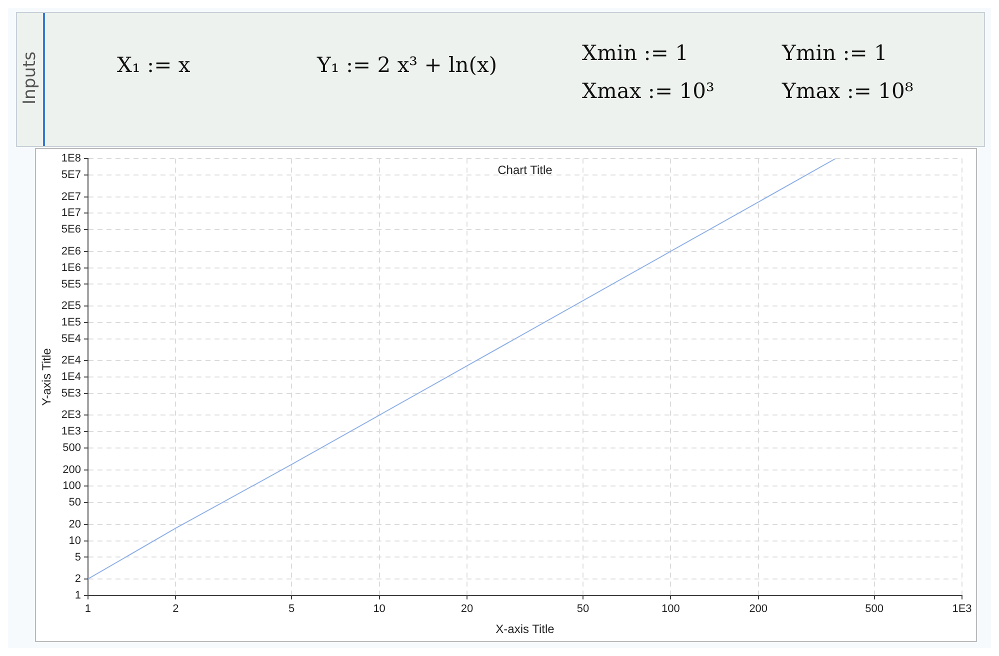  I want to click on y-tick-label: 5E7, so click(71, 175).